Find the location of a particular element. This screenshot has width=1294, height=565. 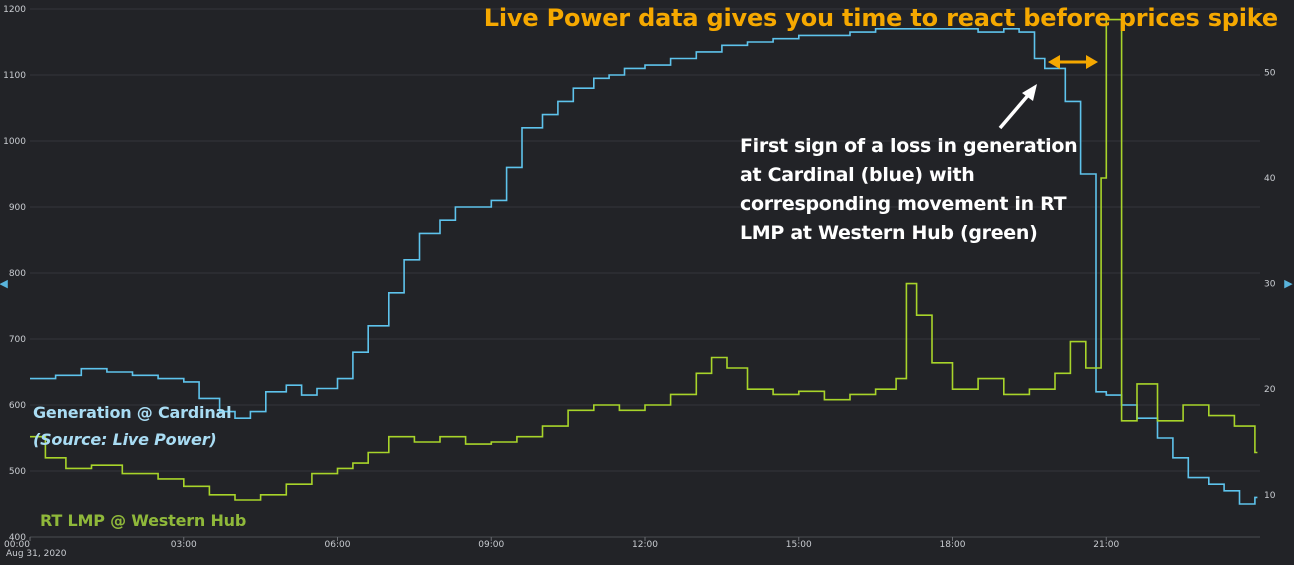

left-tick-label: 500 is located at coordinates (17, 472).